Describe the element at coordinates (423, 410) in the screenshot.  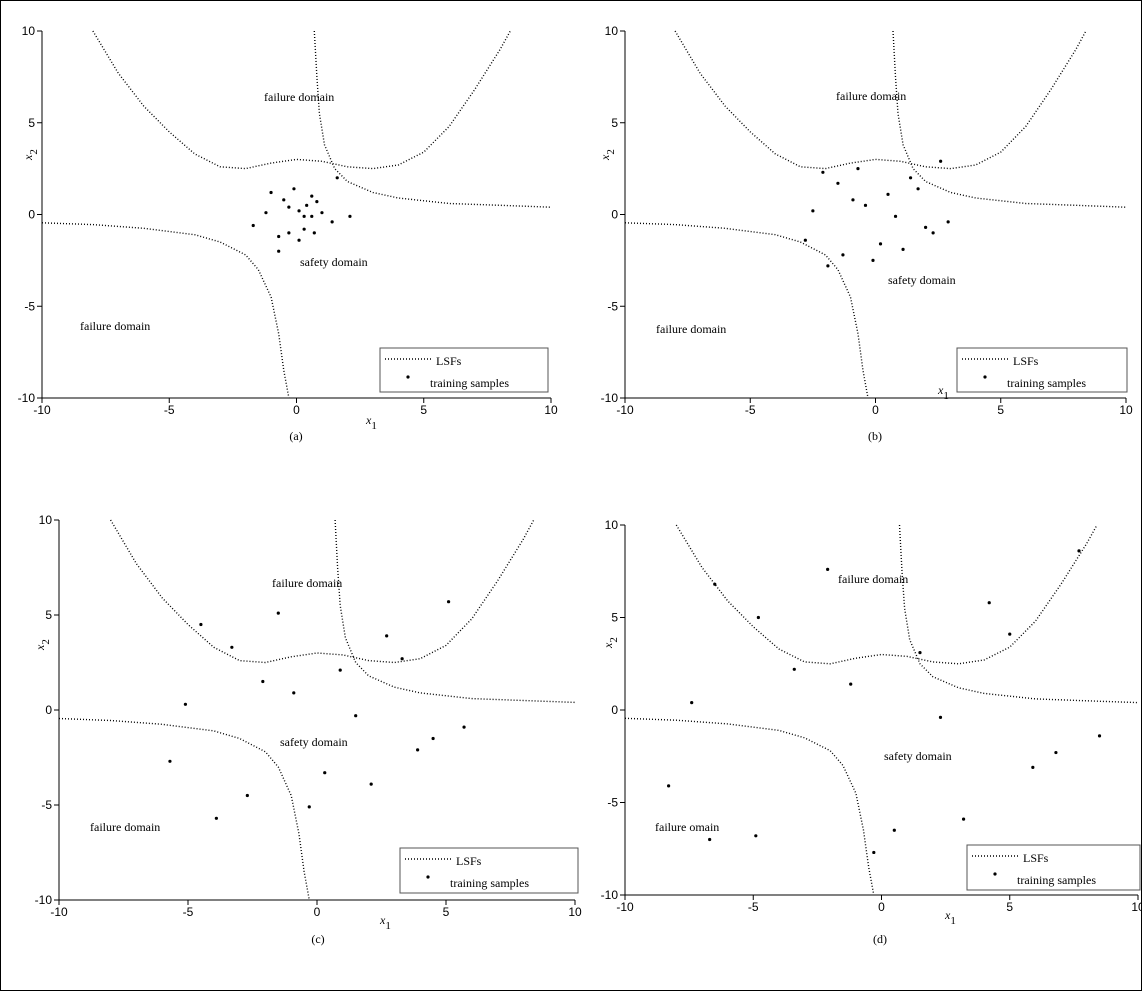
I see `x-tick-label: 5` at that location.